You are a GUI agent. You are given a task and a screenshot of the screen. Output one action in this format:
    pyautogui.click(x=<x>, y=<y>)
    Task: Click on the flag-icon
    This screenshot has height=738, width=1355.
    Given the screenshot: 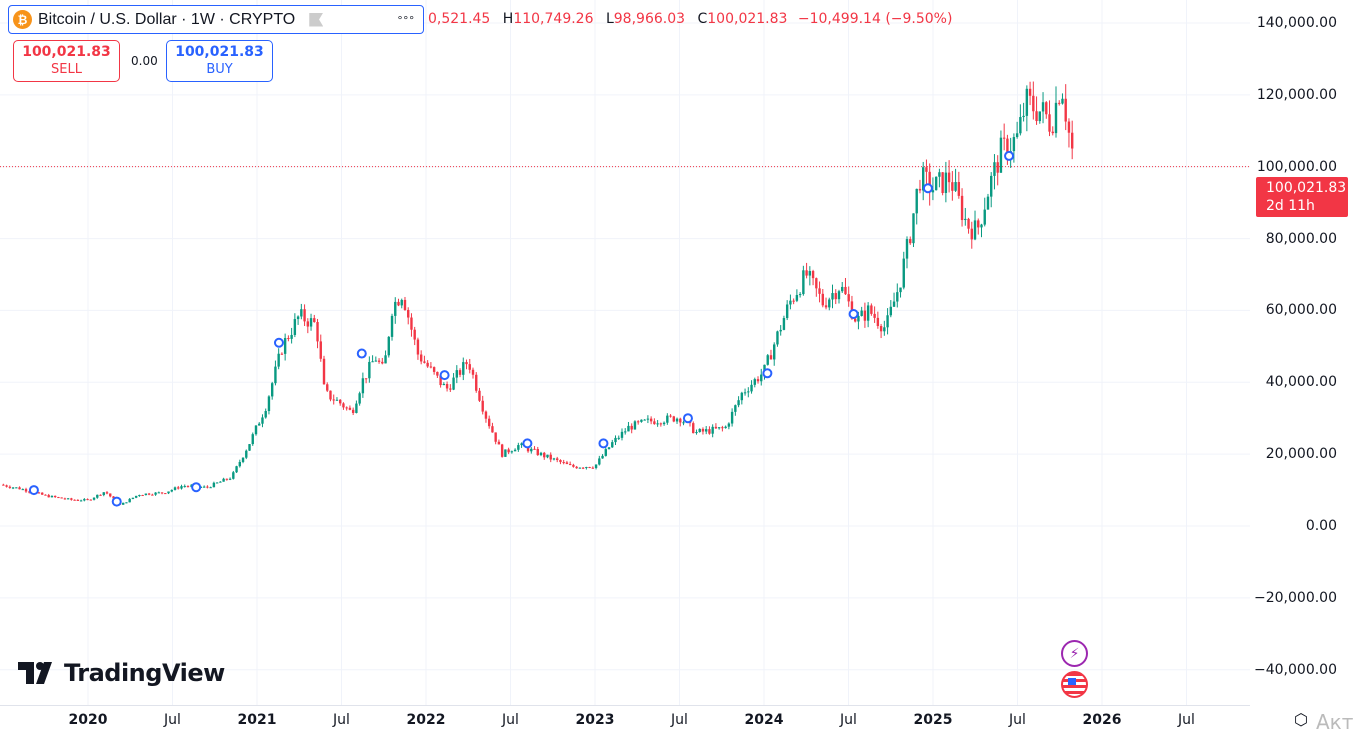 What is the action you would take?
    pyautogui.click(x=316, y=19)
    